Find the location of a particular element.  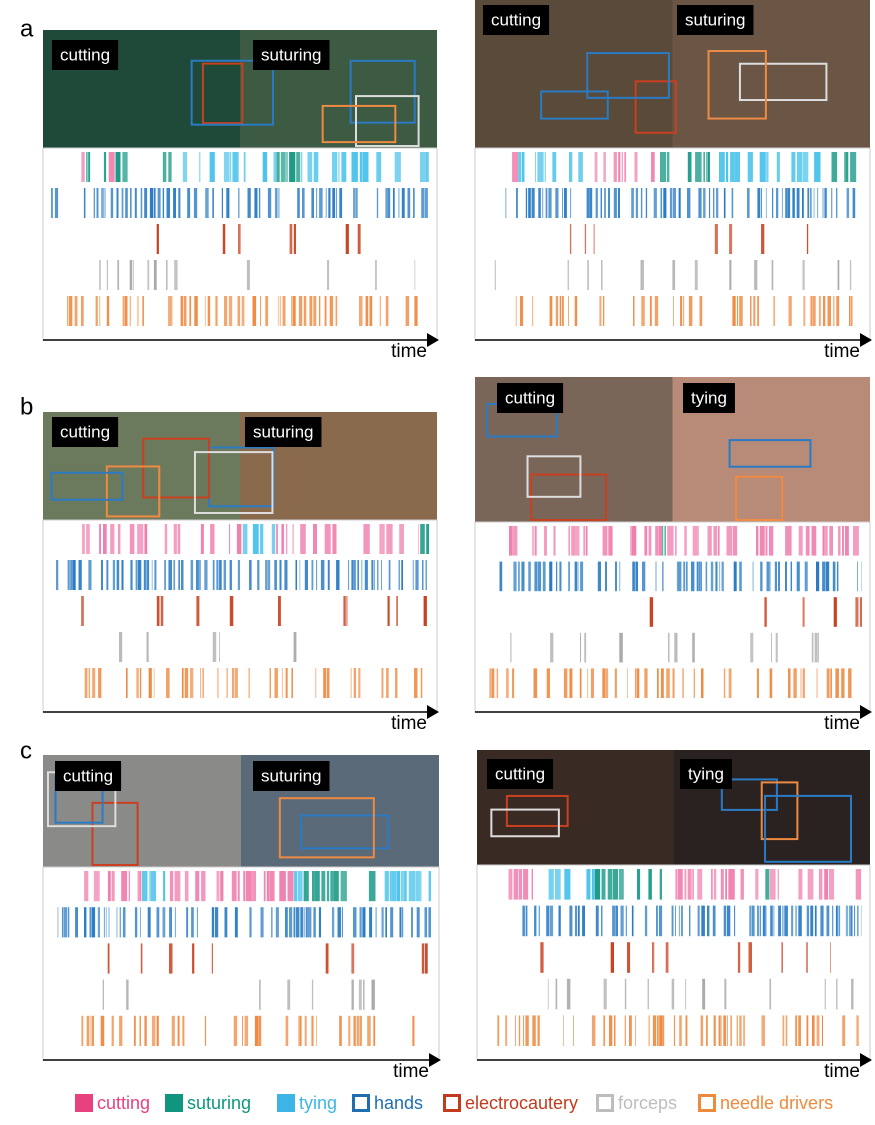

clip-label-bg is located at coordinates (291, 55).